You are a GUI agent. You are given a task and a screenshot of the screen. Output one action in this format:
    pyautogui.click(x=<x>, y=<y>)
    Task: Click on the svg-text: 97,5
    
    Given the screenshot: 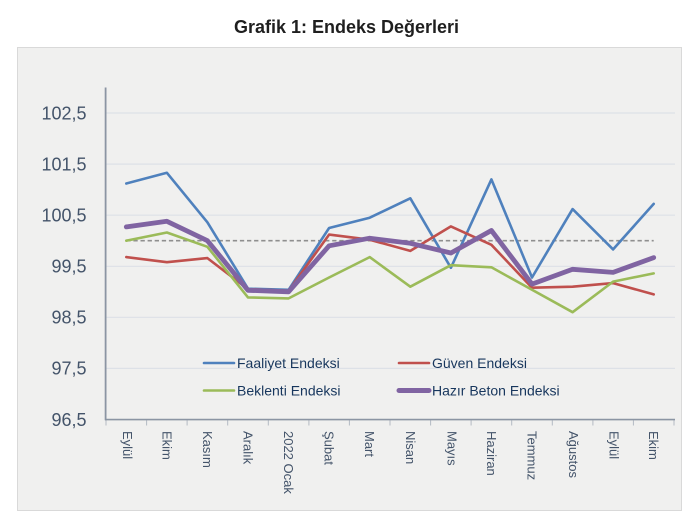 What is the action you would take?
    pyautogui.click(x=68, y=369)
    